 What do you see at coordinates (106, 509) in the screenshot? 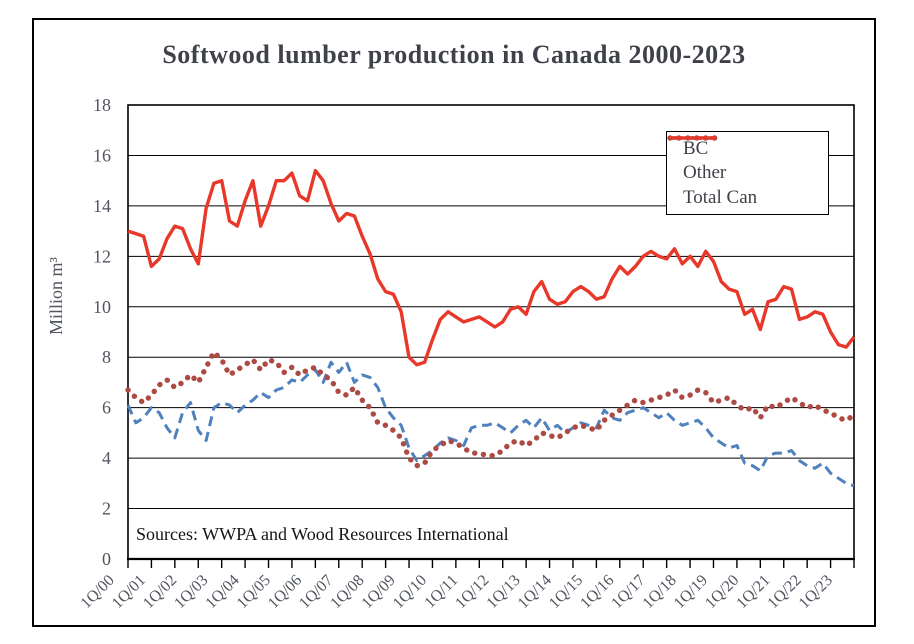
I see `y-tick-label: 2` at bounding box center [106, 509].